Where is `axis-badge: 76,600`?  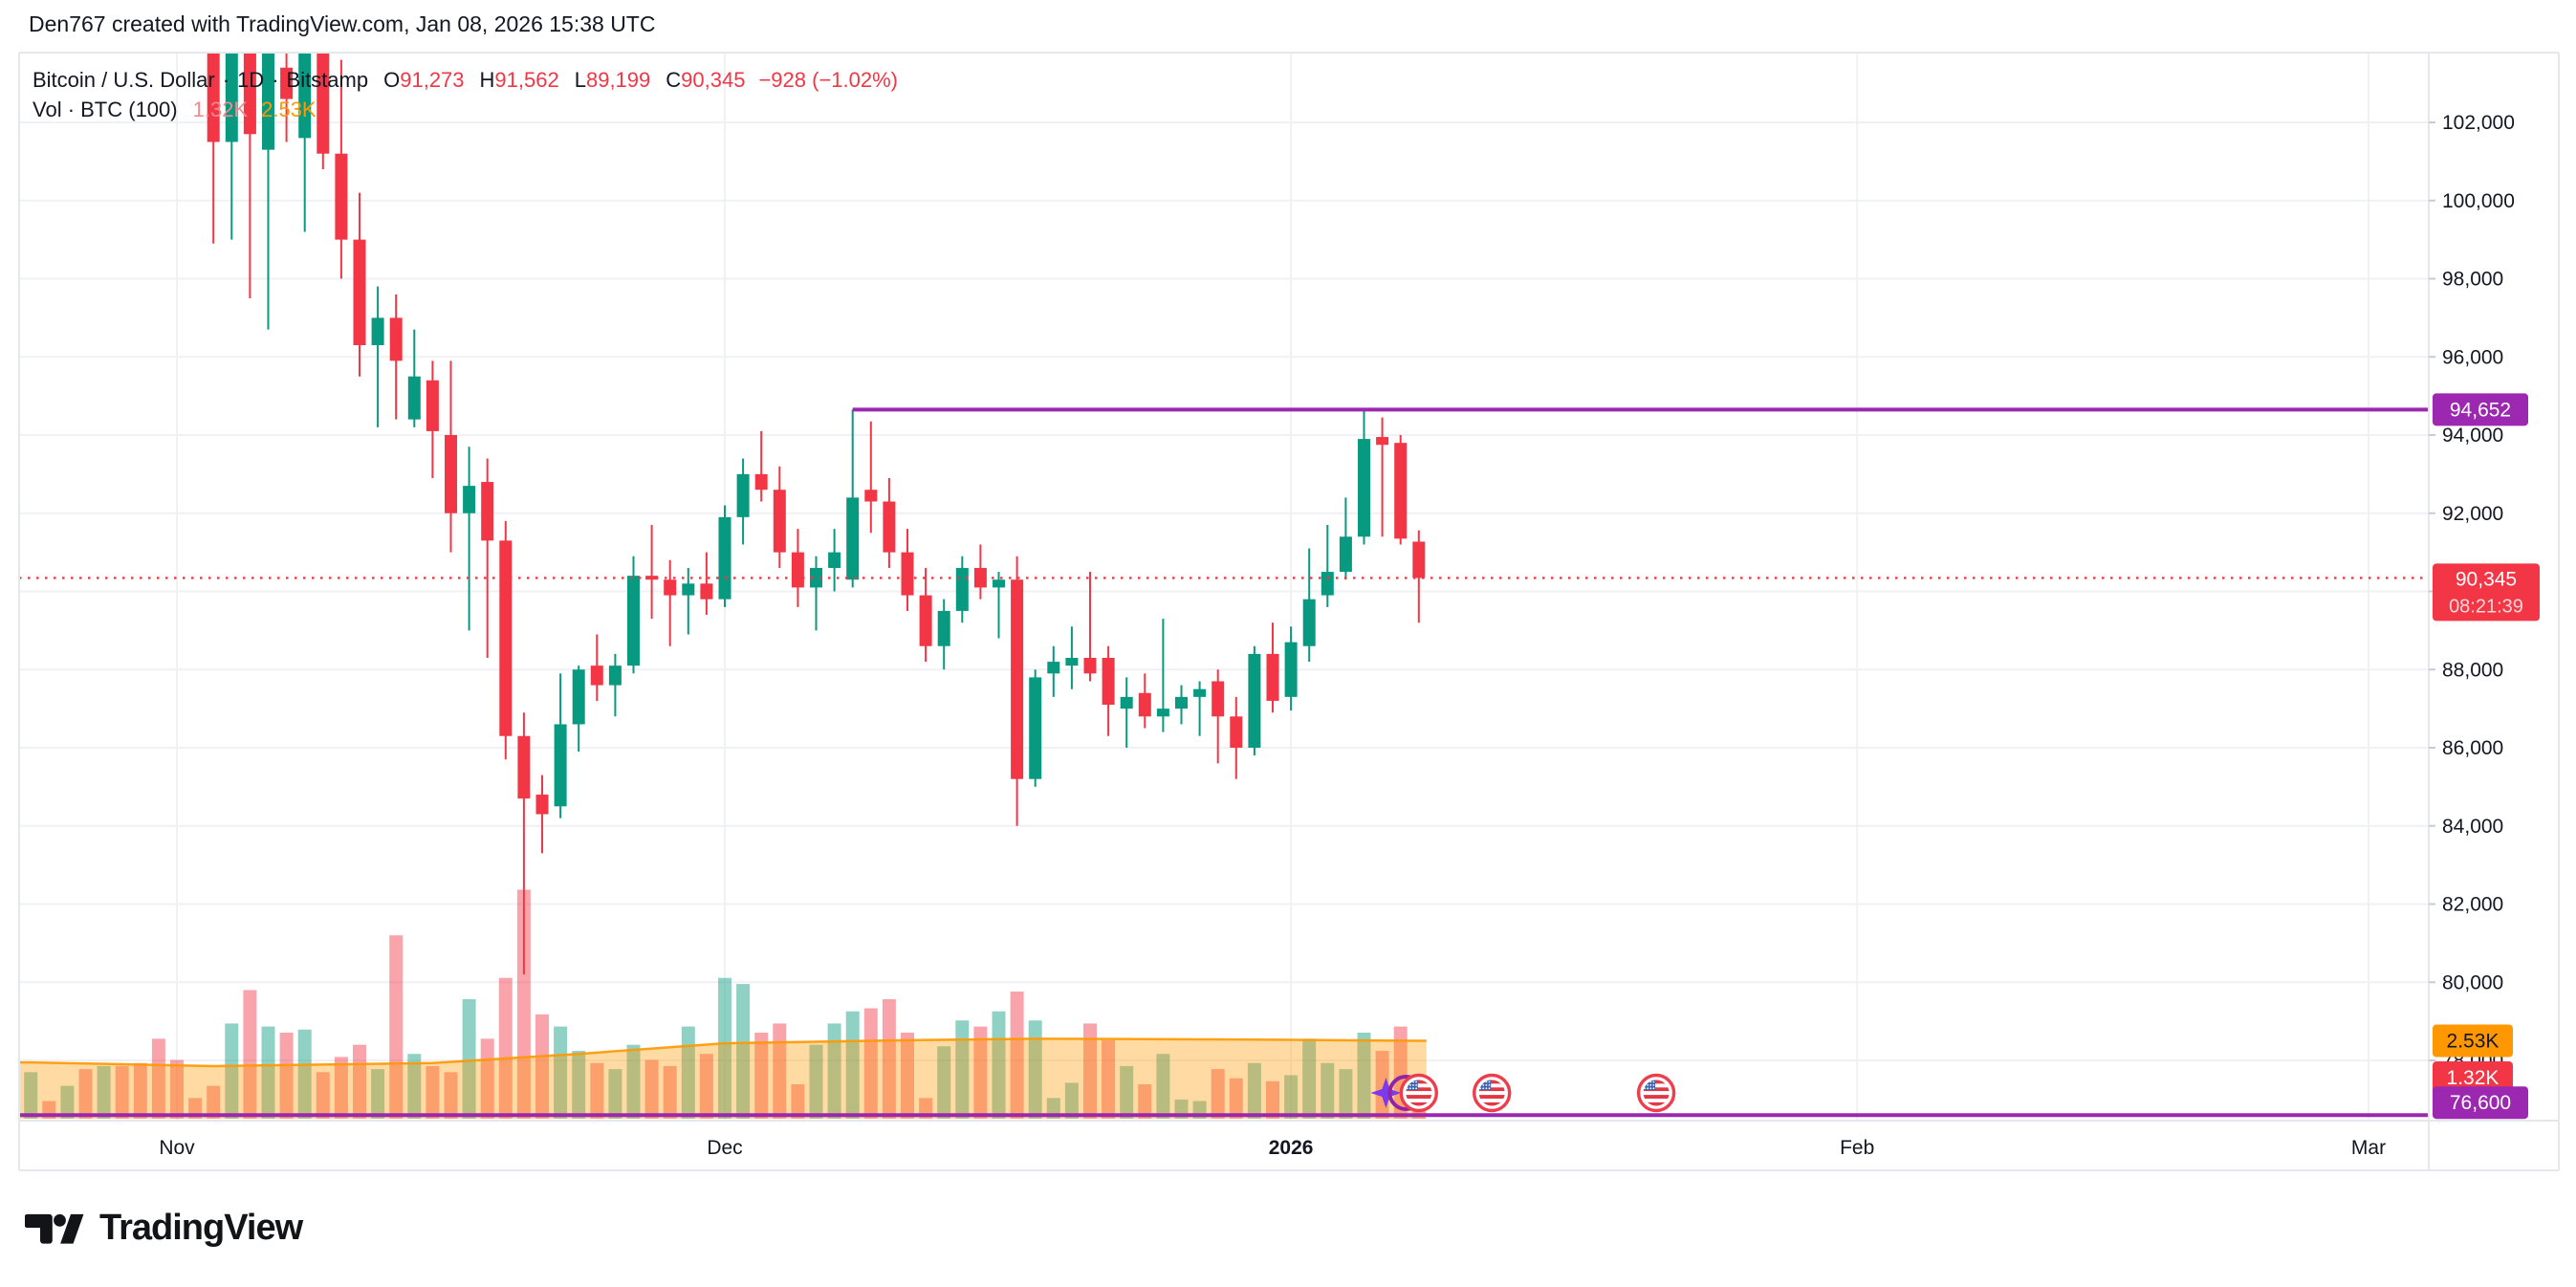
axis-badge: 76,600 is located at coordinates (2480, 1103).